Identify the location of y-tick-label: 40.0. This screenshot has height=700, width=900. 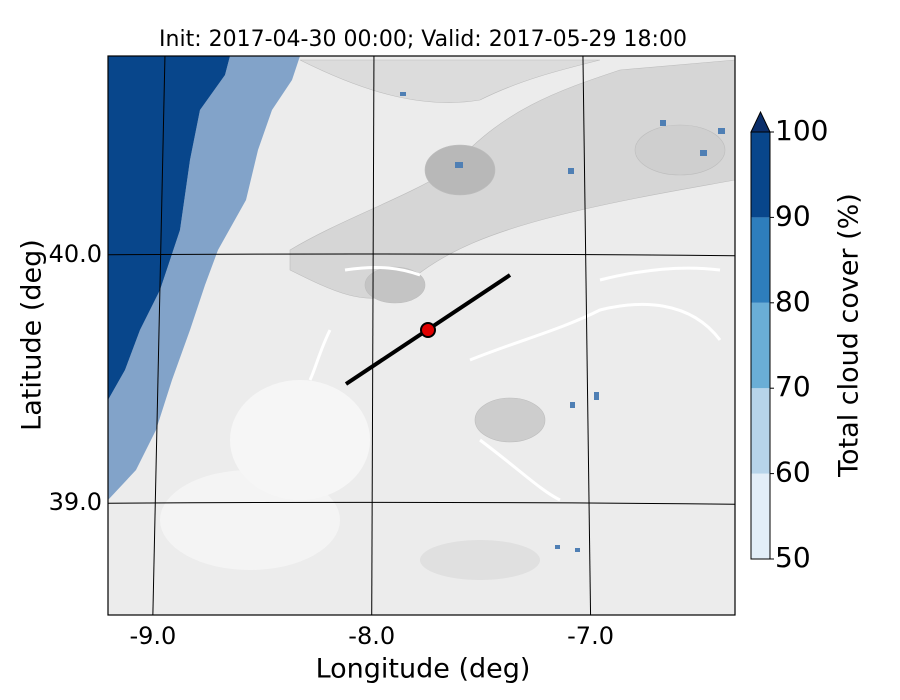
(75, 254).